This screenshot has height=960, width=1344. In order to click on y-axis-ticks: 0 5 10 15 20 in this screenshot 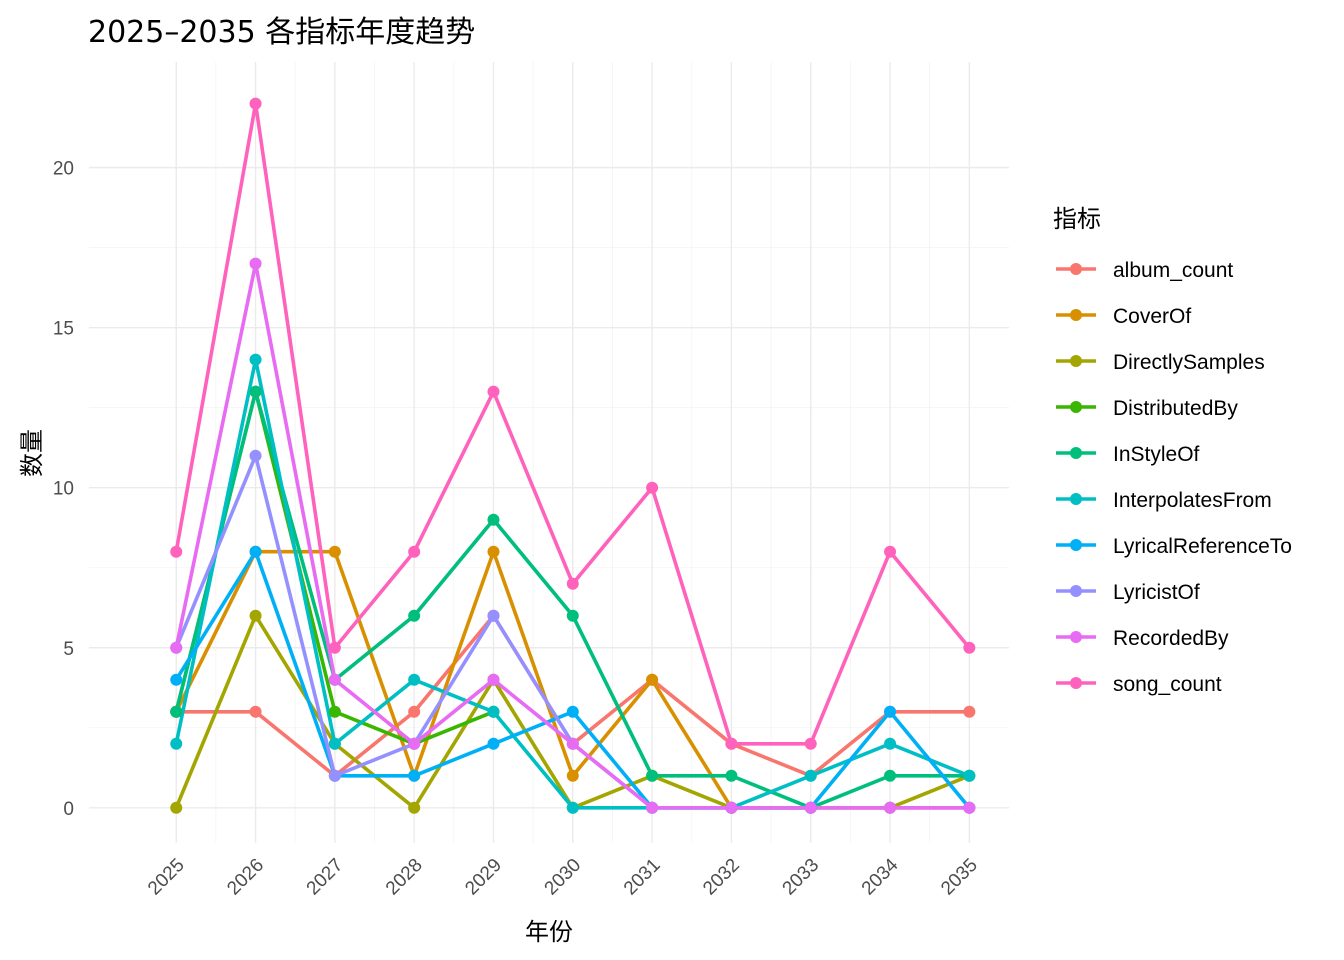, I will do `click(63, 489)`.